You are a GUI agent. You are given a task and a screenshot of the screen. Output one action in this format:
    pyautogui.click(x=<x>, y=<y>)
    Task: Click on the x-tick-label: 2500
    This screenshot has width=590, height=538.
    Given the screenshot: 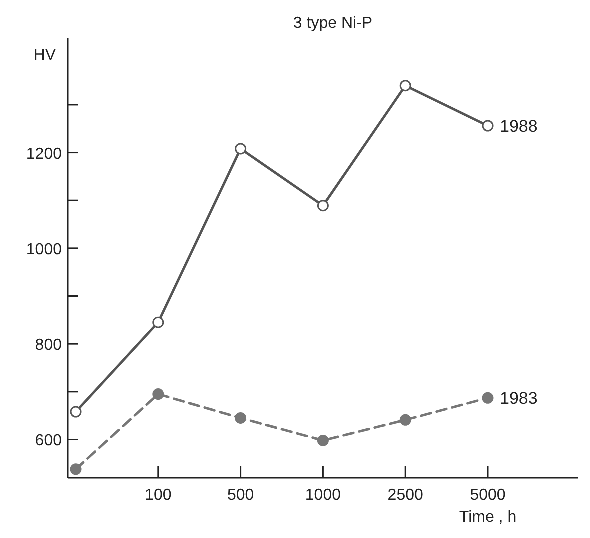 What is the action you would take?
    pyautogui.click(x=406, y=495)
    